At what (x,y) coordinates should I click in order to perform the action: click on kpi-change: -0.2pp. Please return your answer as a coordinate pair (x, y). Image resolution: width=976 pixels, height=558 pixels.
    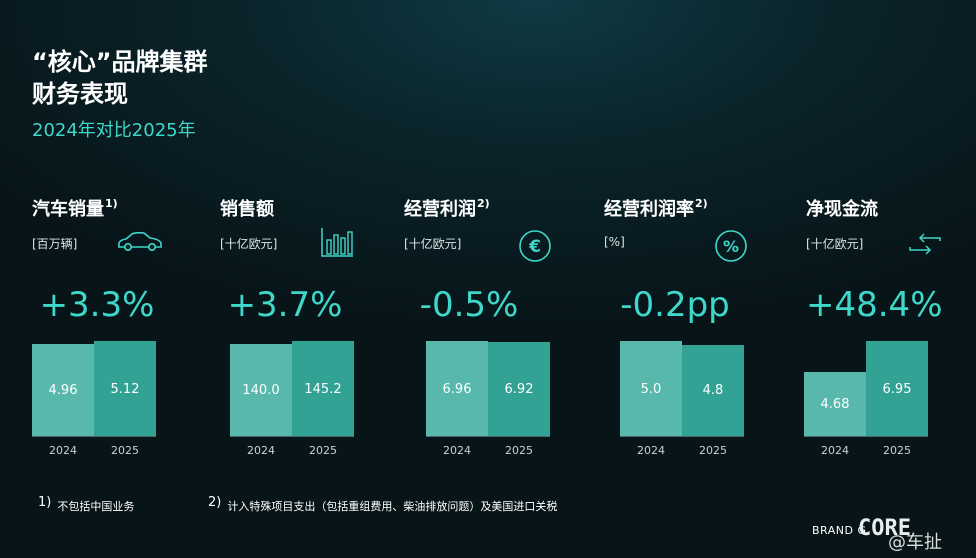
    Looking at the image, I should click on (675, 305).